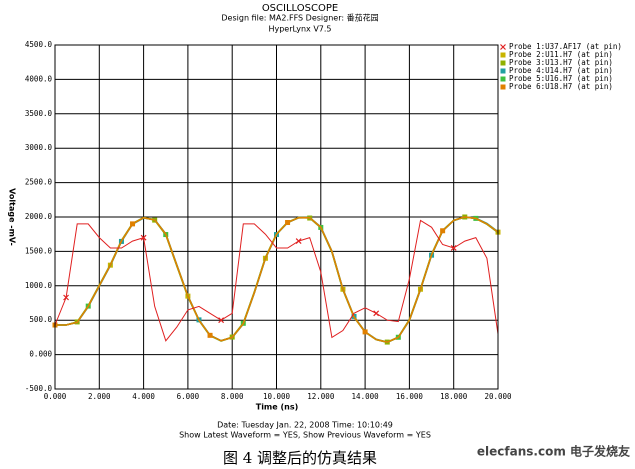 Image resolution: width=635 pixels, height=469 pixels. Describe the element at coordinates (561, 86) in the screenshot. I see `legend-label: Probe 6:U18.H7 (at pin)` at that location.